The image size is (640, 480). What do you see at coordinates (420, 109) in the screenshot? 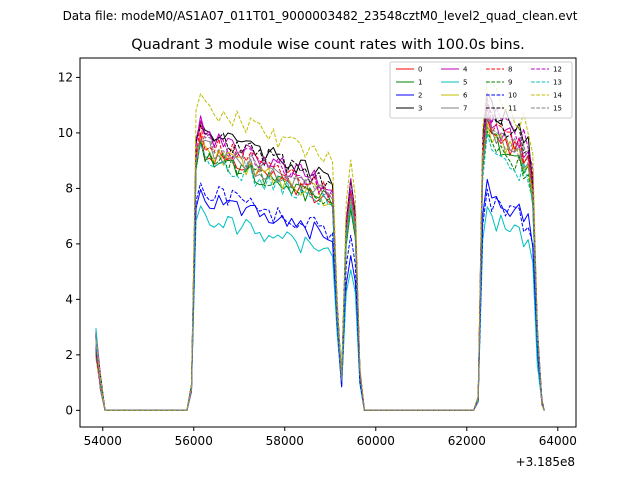
I see `legend-label-3: 3` at bounding box center [420, 109].